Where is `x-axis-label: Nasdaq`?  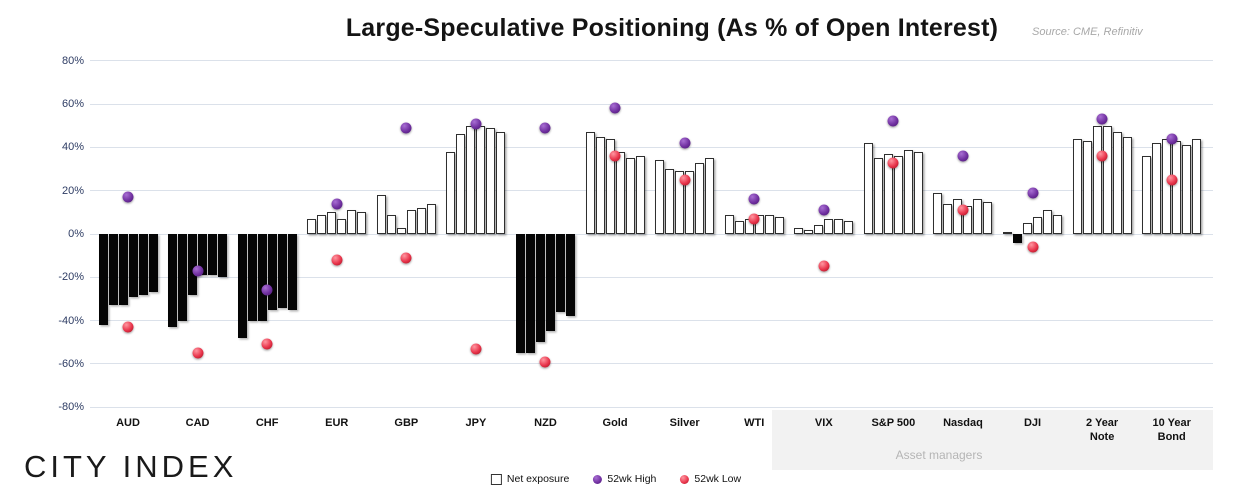 x-axis-label: Nasdaq is located at coordinates (963, 423).